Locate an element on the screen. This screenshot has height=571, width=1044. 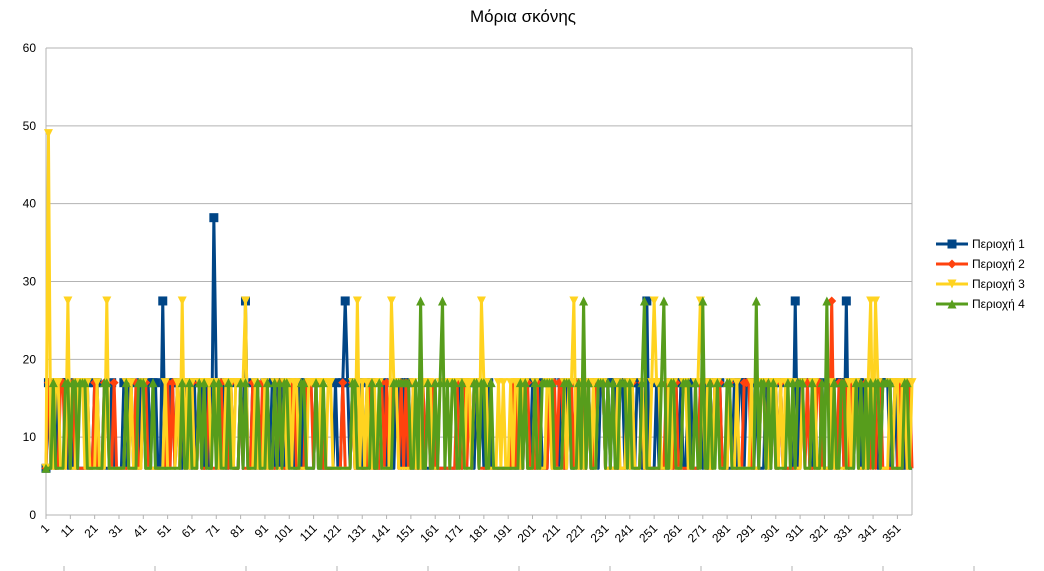
legend-label: Περιοχή 1 is located at coordinates (998, 244).